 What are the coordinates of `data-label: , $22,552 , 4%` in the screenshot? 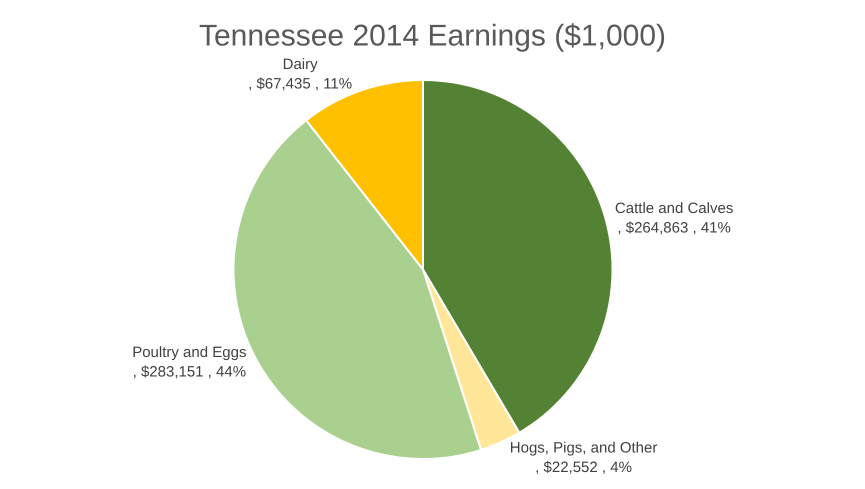 It's located at (583, 467).